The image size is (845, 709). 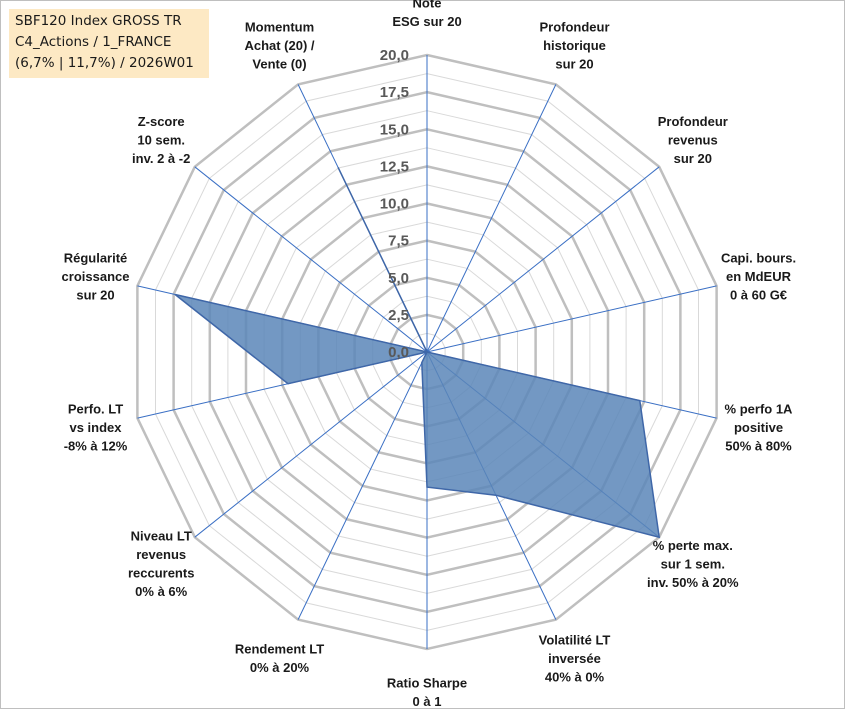 What do you see at coordinates (398, 352) in the screenshot?
I see `tick-label: 0,0` at bounding box center [398, 352].